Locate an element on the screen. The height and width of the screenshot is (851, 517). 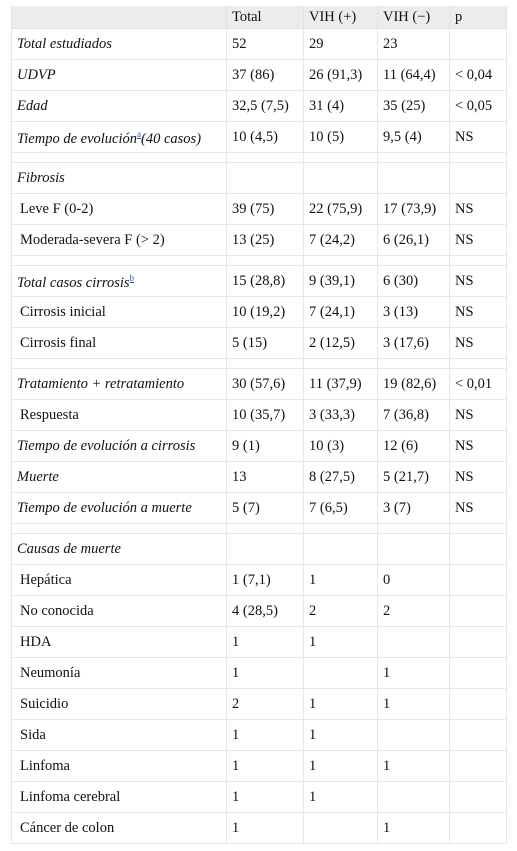
row-label-cell: Tratamiento + retratamiento is located at coordinates (119, 384).